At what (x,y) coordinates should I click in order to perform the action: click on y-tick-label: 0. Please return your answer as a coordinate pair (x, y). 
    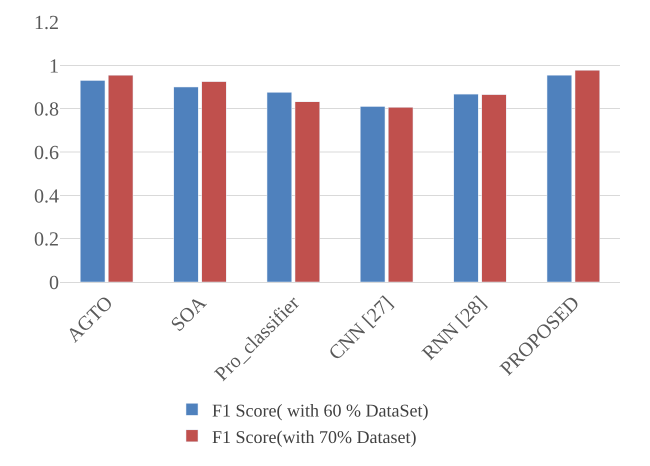
    Looking at the image, I should click on (54, 283).